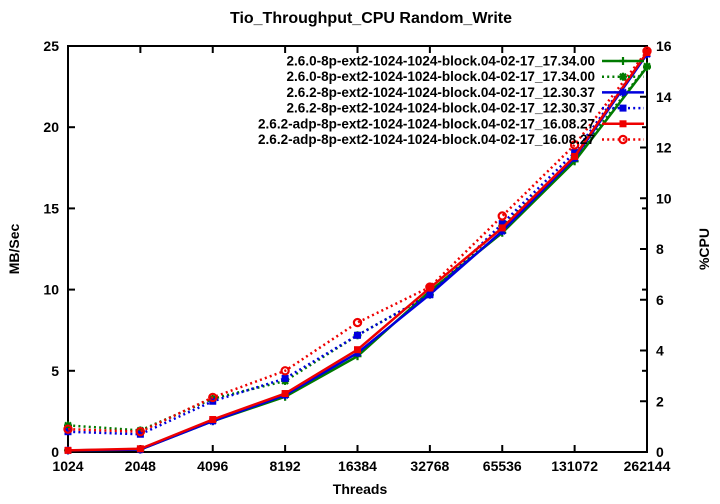 This screenshot has width=720, height=504. I want to click on point-marker-asterisk, so click(623, 92).